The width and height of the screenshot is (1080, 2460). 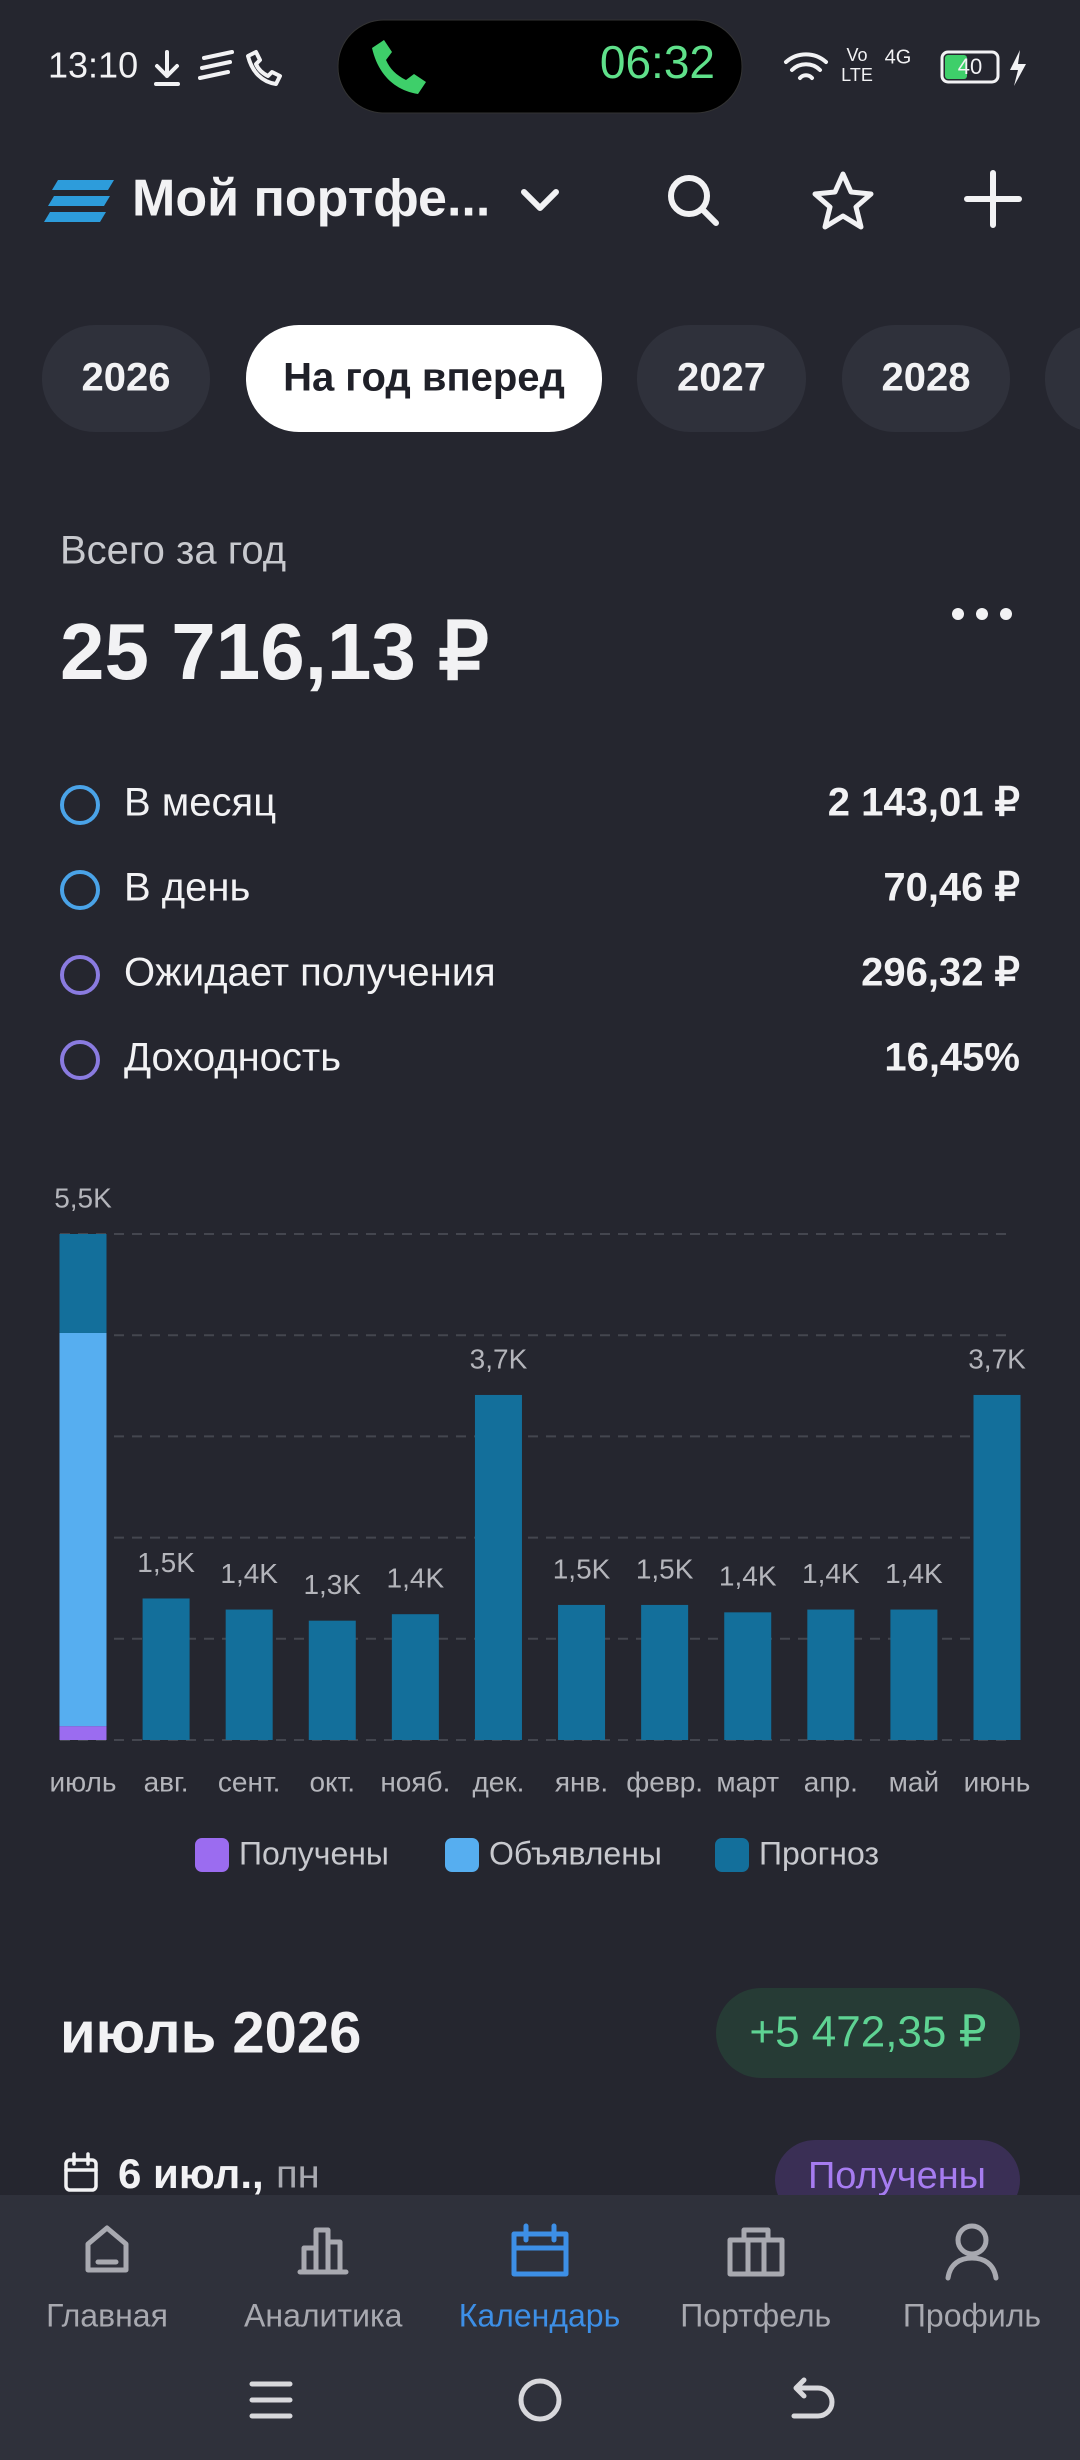 I want to click on menu-key, so click(x=271, y=2400).